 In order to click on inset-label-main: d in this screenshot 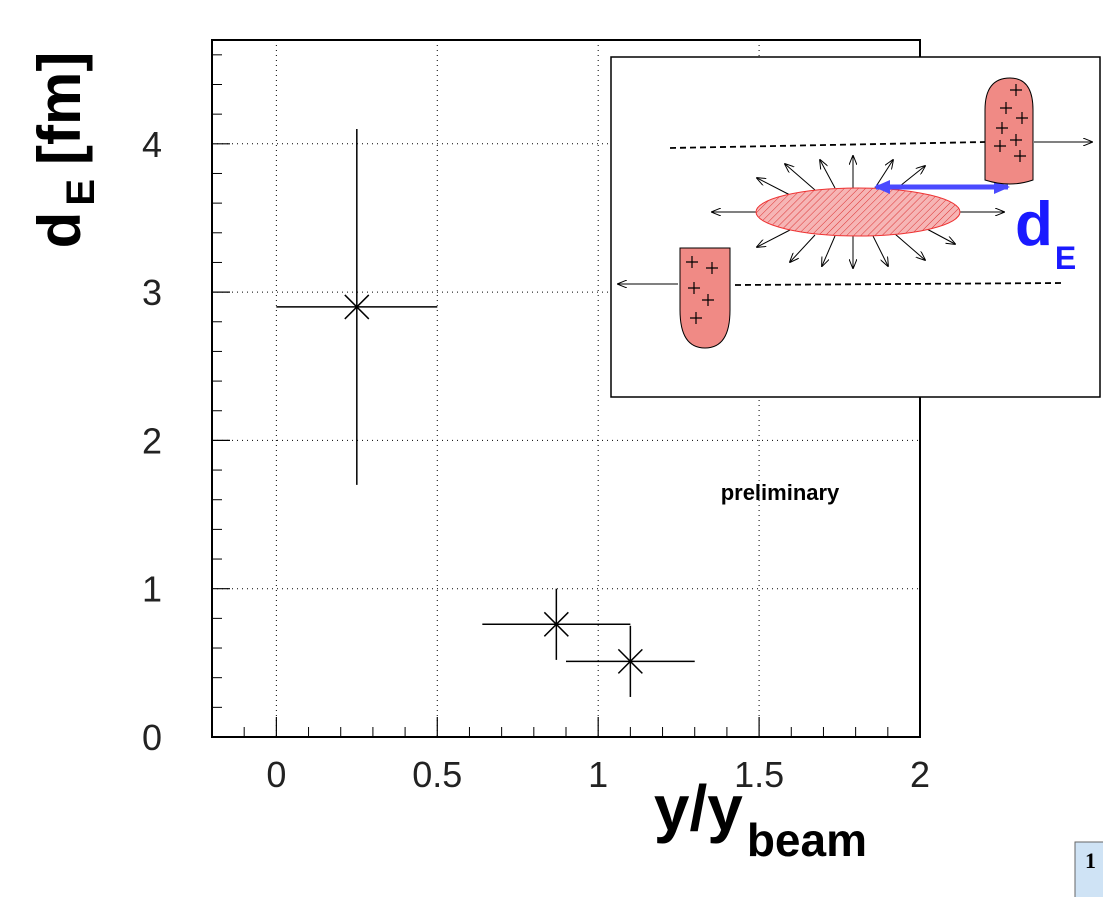, I will do `click(1034, 224)`.